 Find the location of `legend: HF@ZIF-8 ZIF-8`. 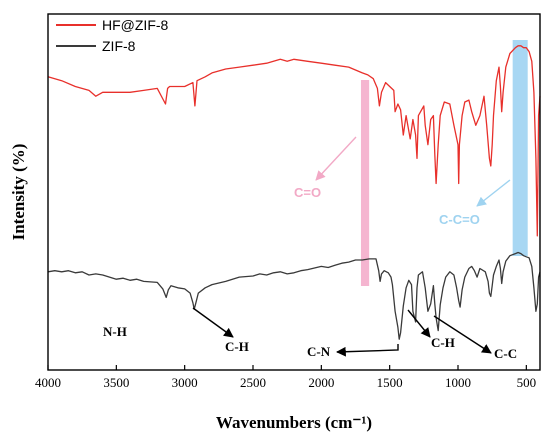

legend: HF@ZIF-8 ZIF-8 is located at coordinates (112, 35).